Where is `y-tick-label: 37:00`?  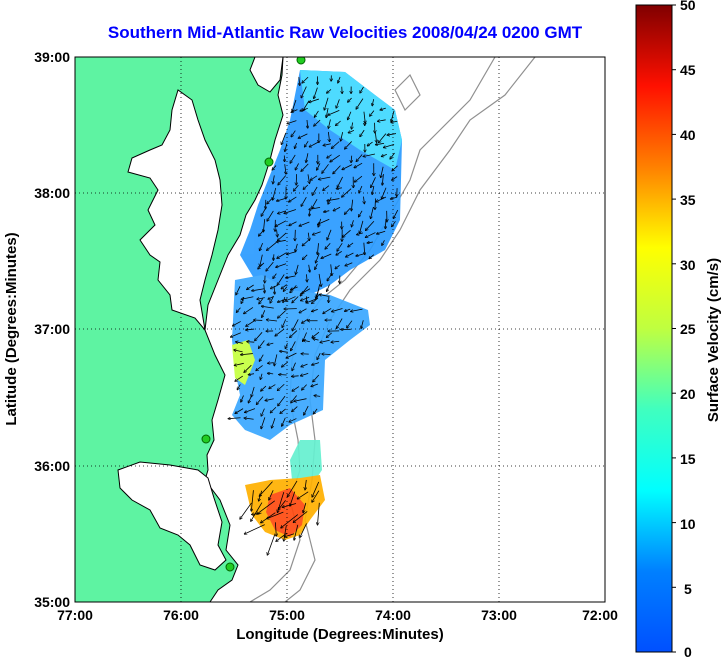 y-tick-label: 37:00 is located at coordinates (52, 329).